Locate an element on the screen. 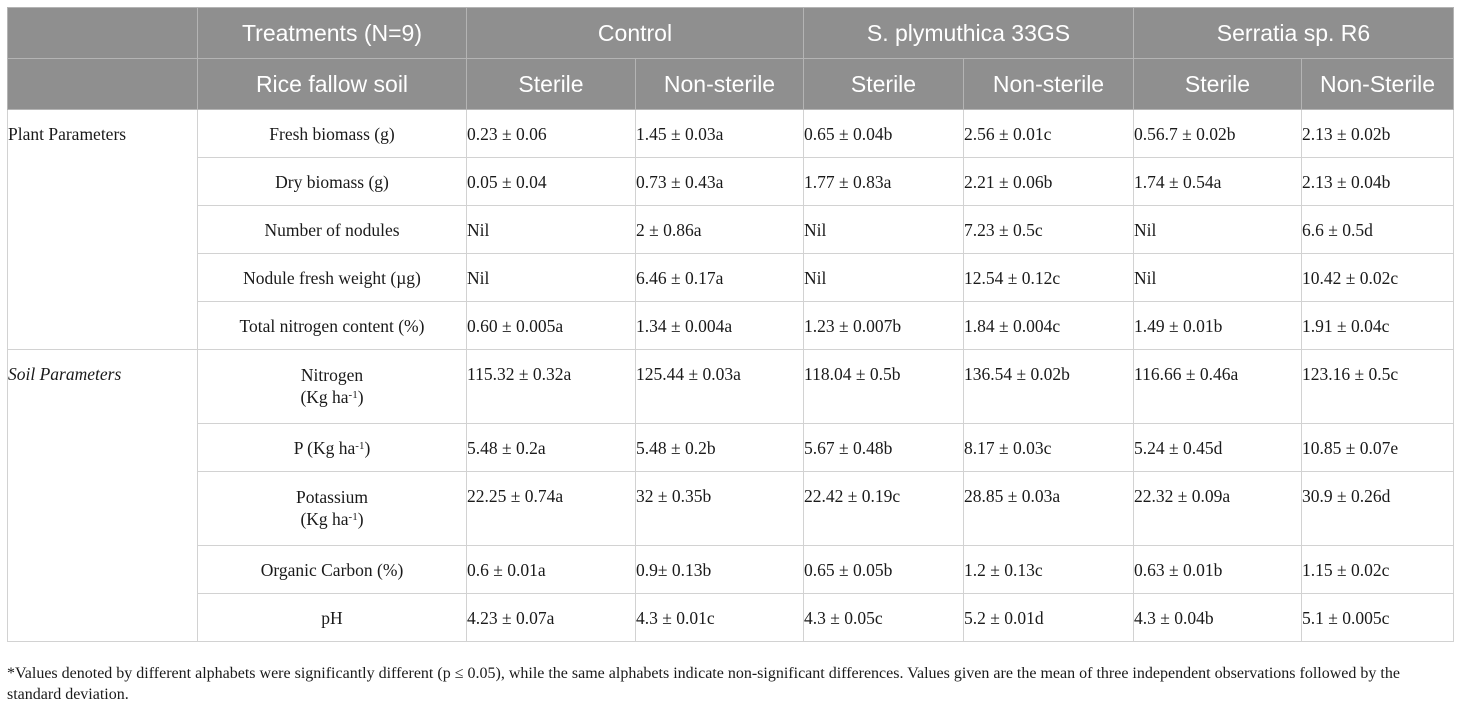 The image size is (1460, 711). value-cell: 0.63 ± 0.01b is located at coordinates (1217, 569).